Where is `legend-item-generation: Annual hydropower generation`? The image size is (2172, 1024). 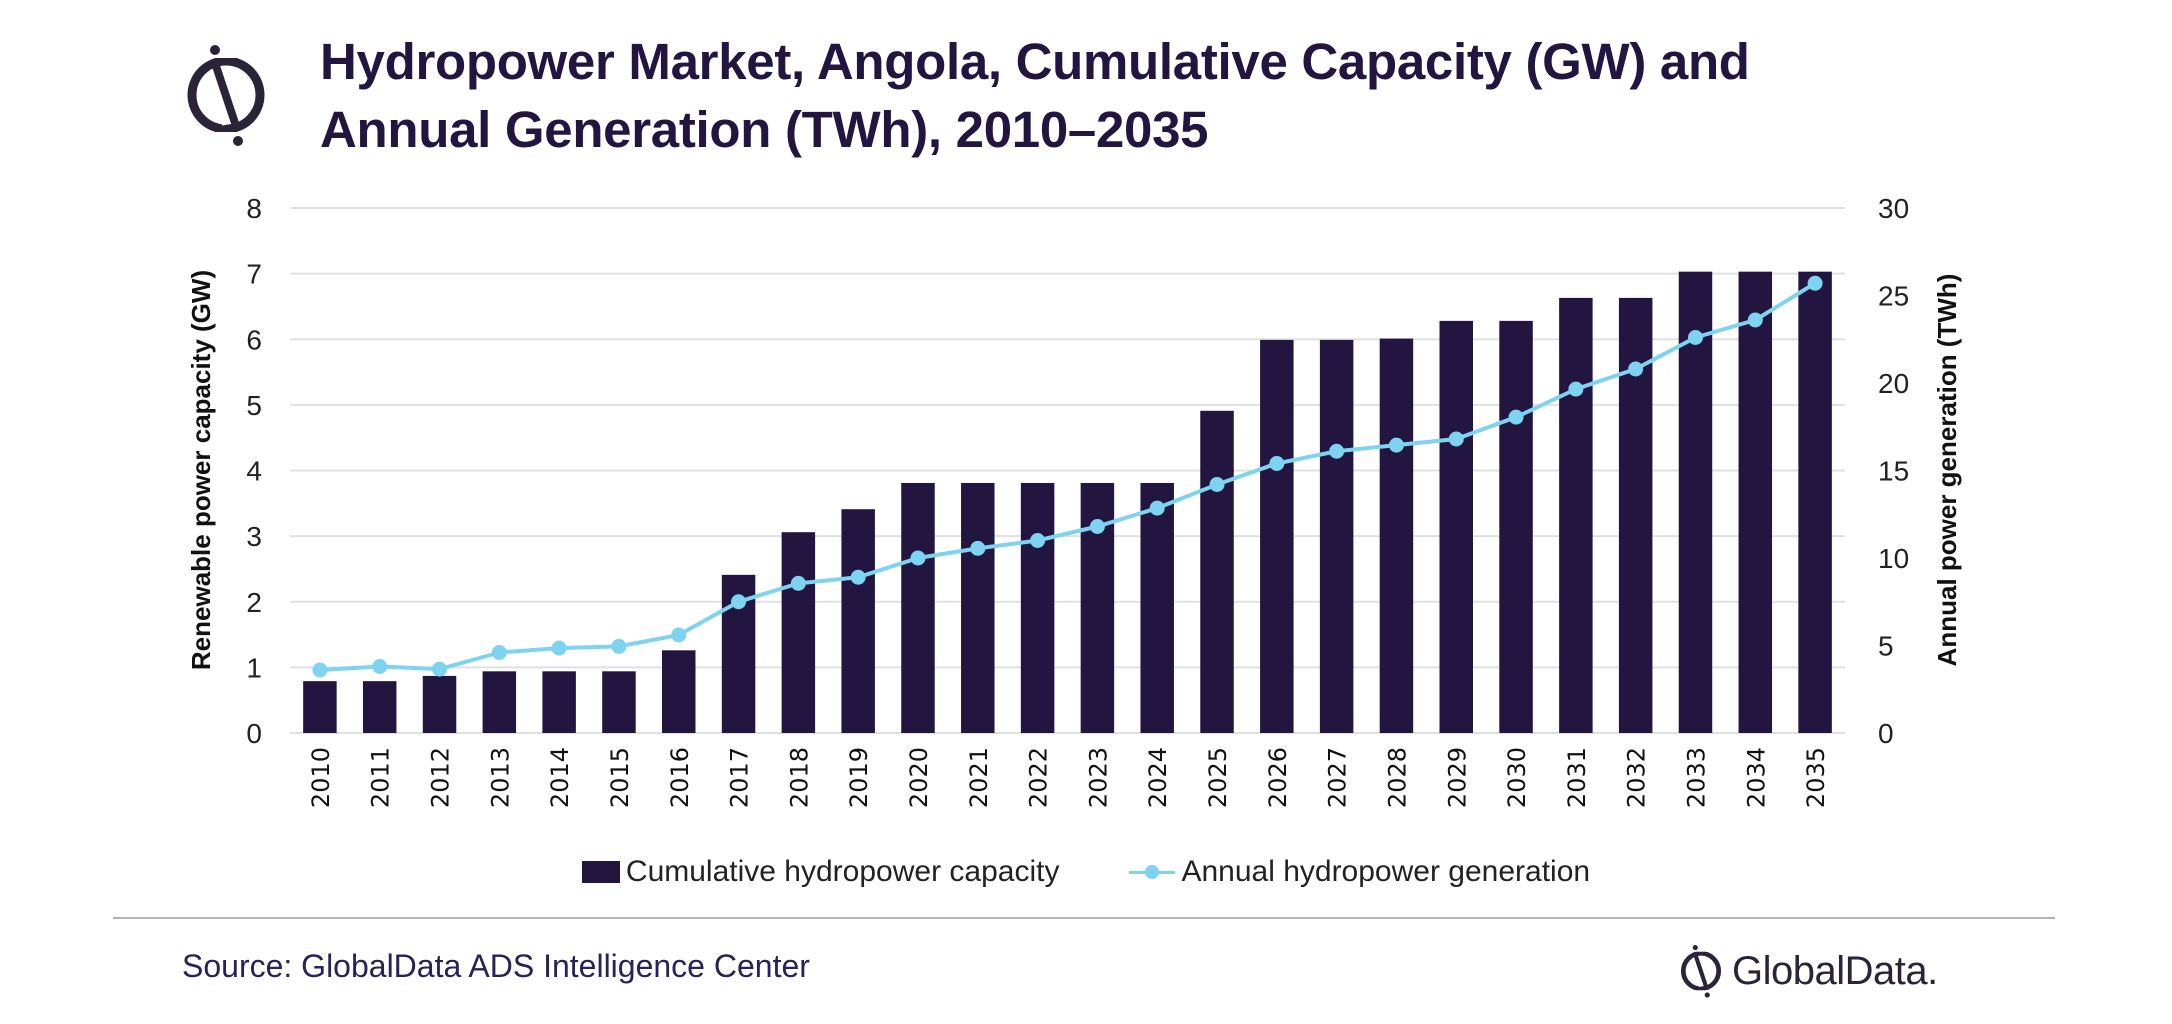
legend-item-generation: Annual hydropower generation is located at coordinates (1359, 872).